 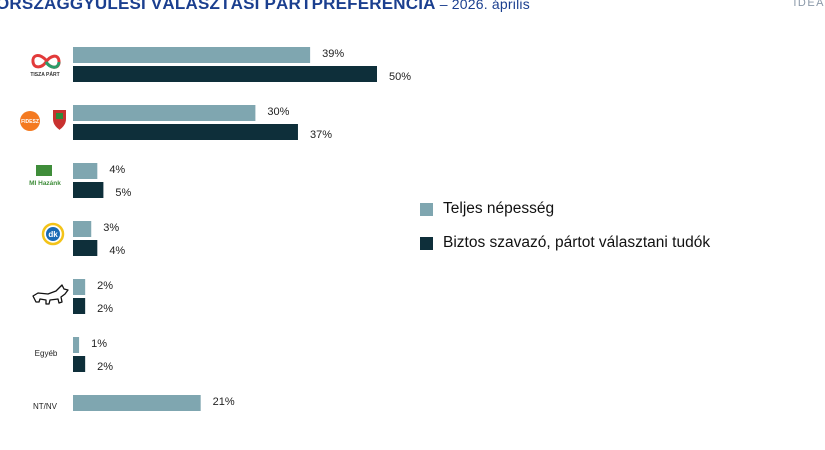 What do you see at coordinates (225, 74) in the screenshot?
I see `bar-tisza-p-rt-series2` at bounding box center [225, 74].